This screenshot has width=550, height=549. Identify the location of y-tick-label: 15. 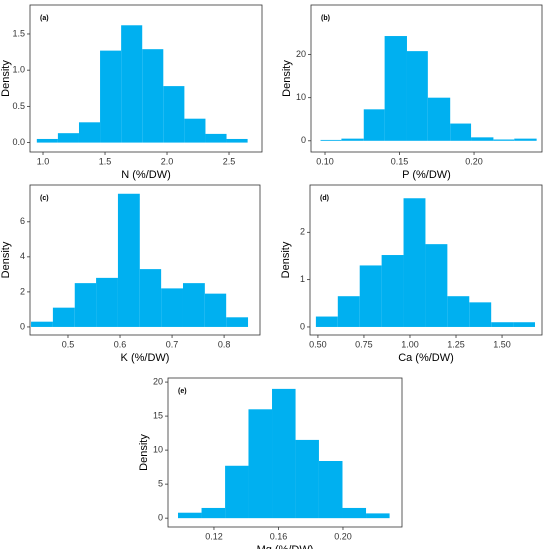
(158, 415).